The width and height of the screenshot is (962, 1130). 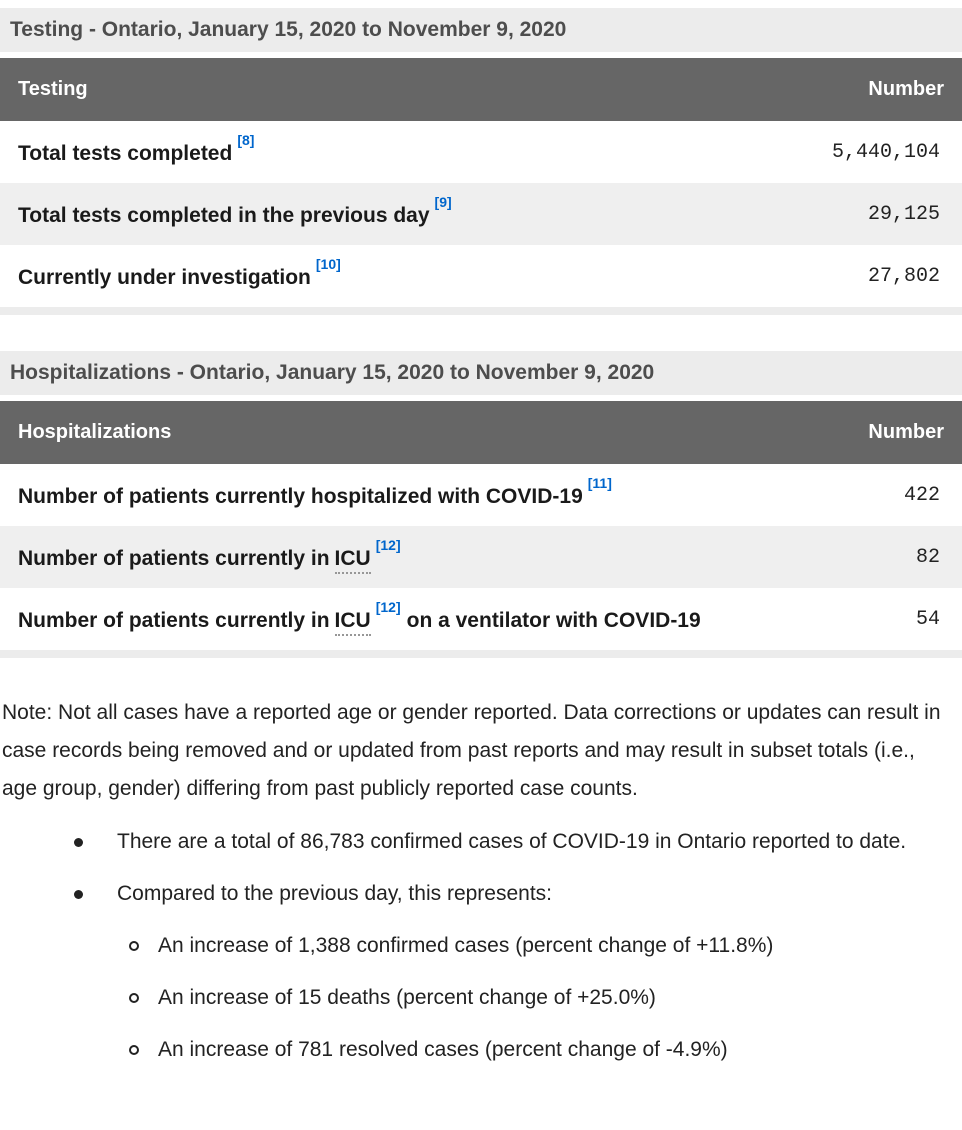 I want to click on row-label-text: Total tests completed, so click(x=125, y=153).